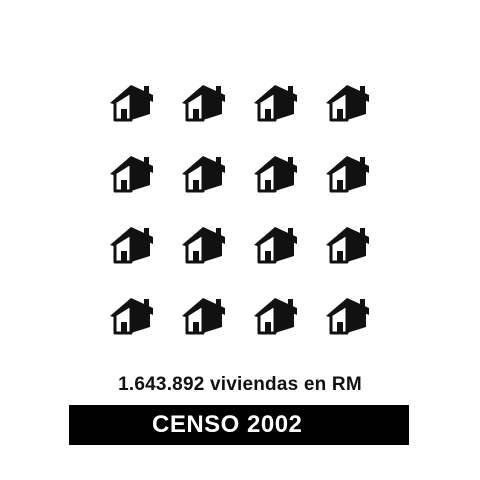 The height and width of the screenshot is (480, 480). What do you see at coordinates (227, 424) in the screenshot?
I see `census-banner-label: CENSO 2002` at bounding box center [227, 424].